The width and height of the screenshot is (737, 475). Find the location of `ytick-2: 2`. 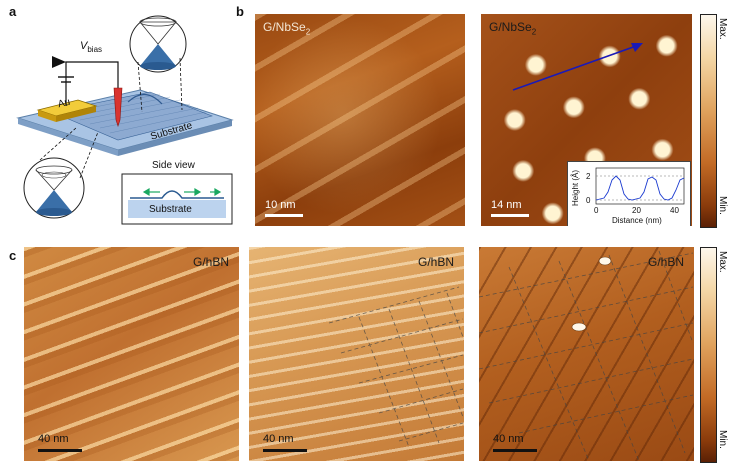

ytick-2: 2 is located at coordinates (588, 176).